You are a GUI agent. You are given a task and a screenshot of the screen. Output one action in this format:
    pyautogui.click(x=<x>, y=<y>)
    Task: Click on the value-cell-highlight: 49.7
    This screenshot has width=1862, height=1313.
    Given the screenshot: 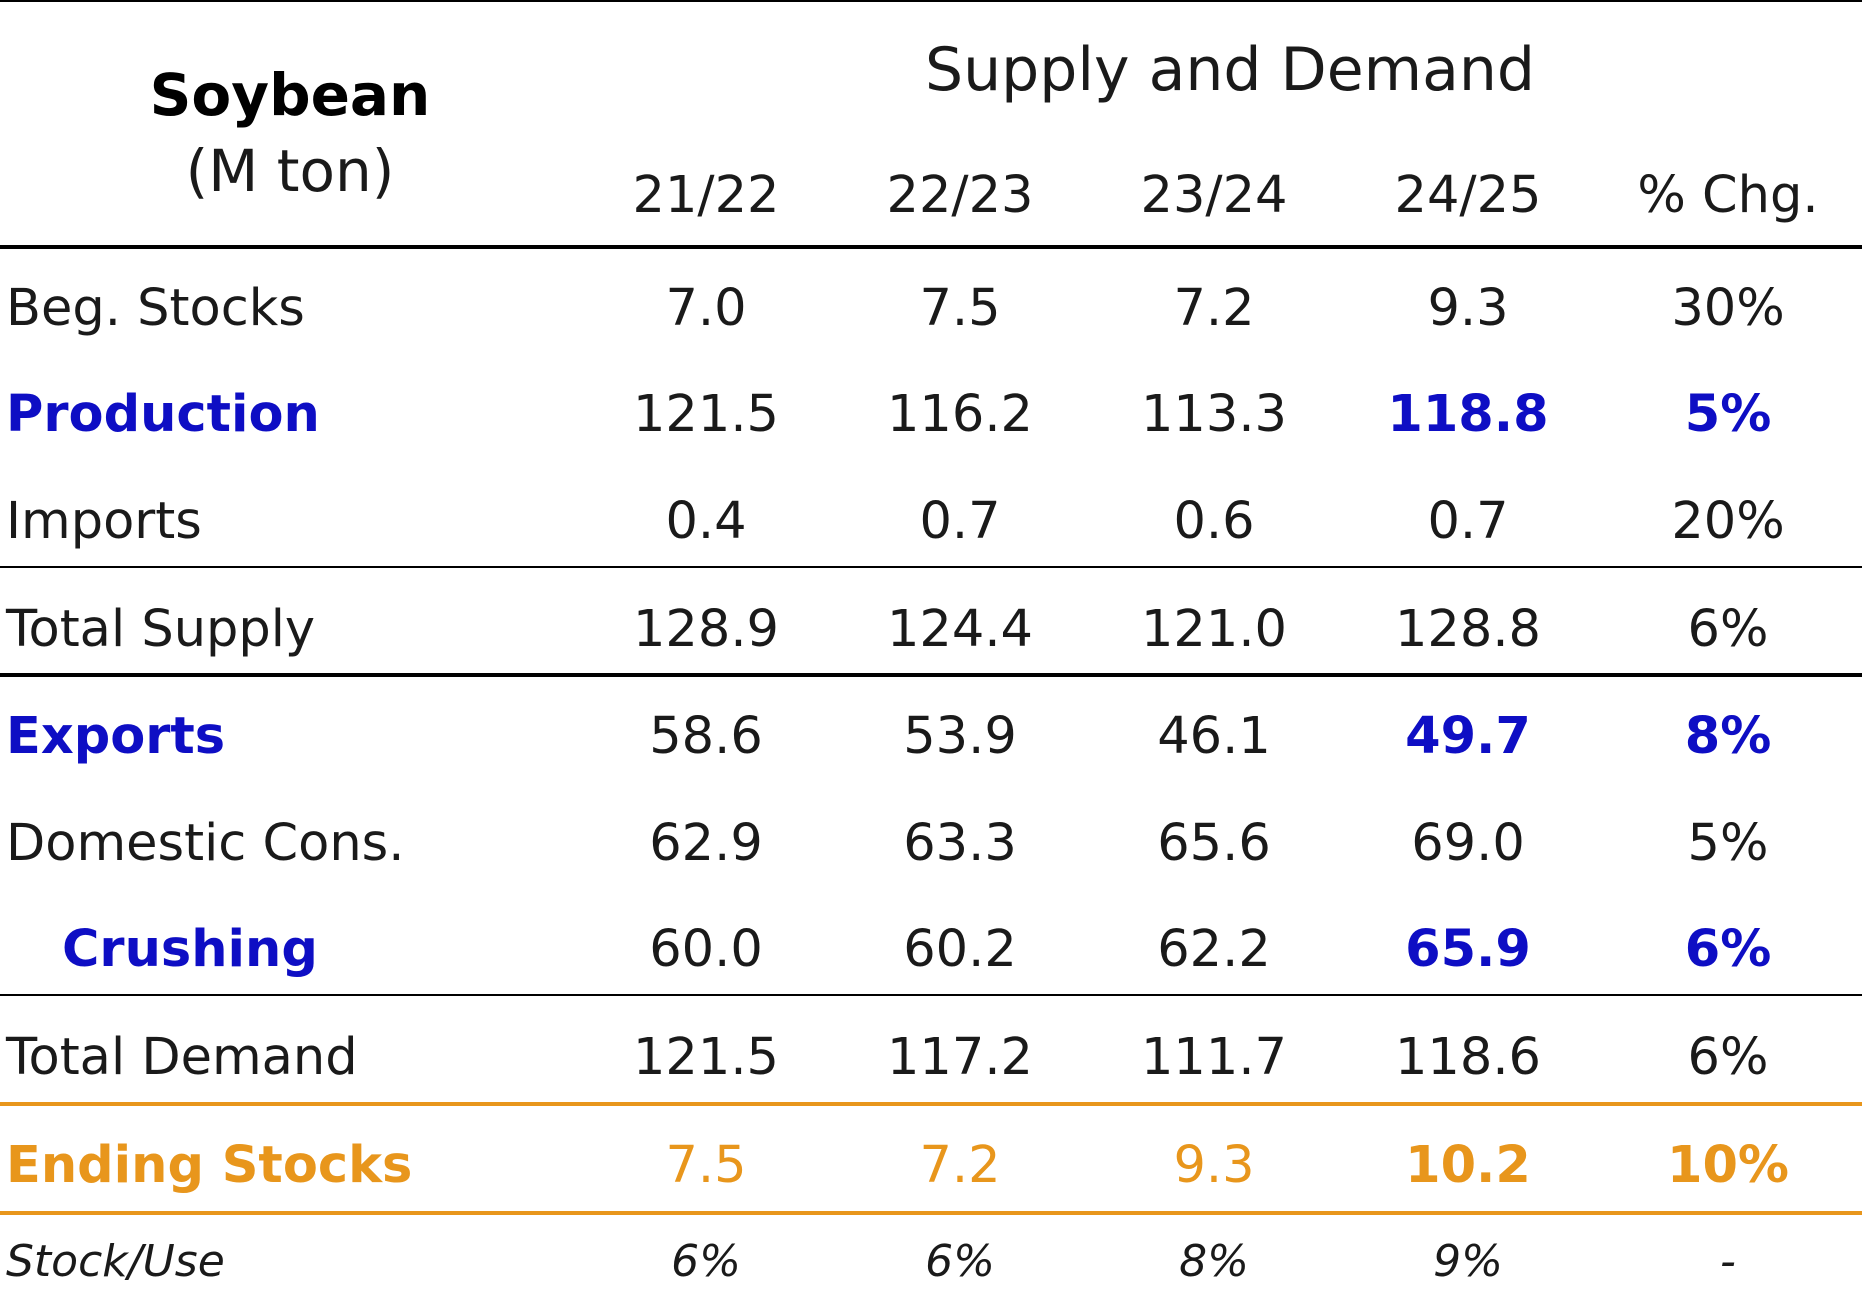 What is the action you would take?
    pyautogui.click(x=1468, y=736)
    